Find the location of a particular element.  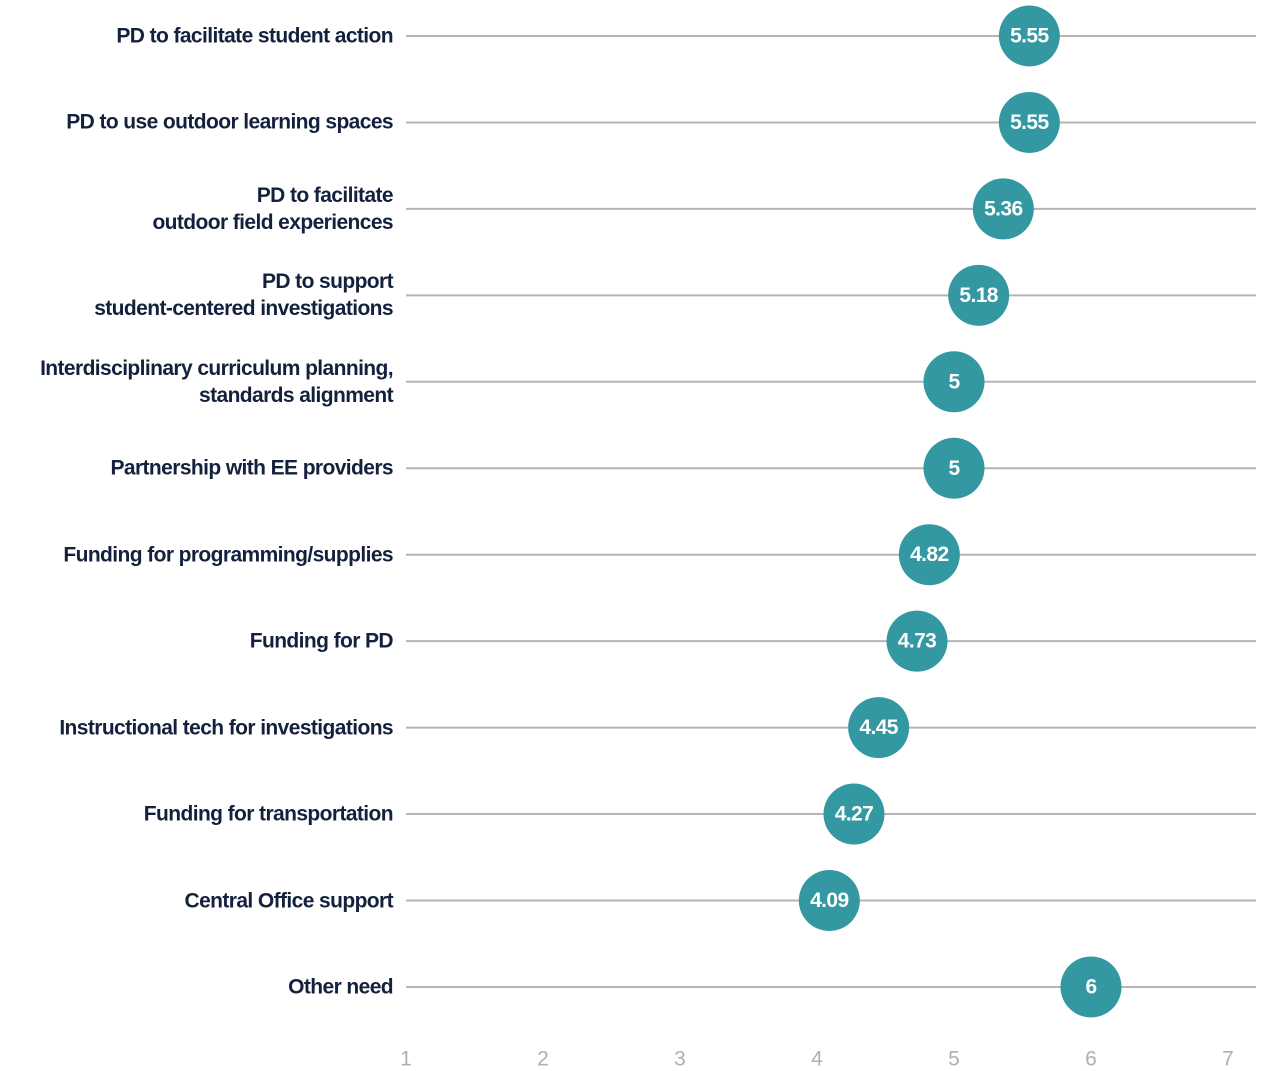

value-label: 4.82 is located at coordinates (929, 554).